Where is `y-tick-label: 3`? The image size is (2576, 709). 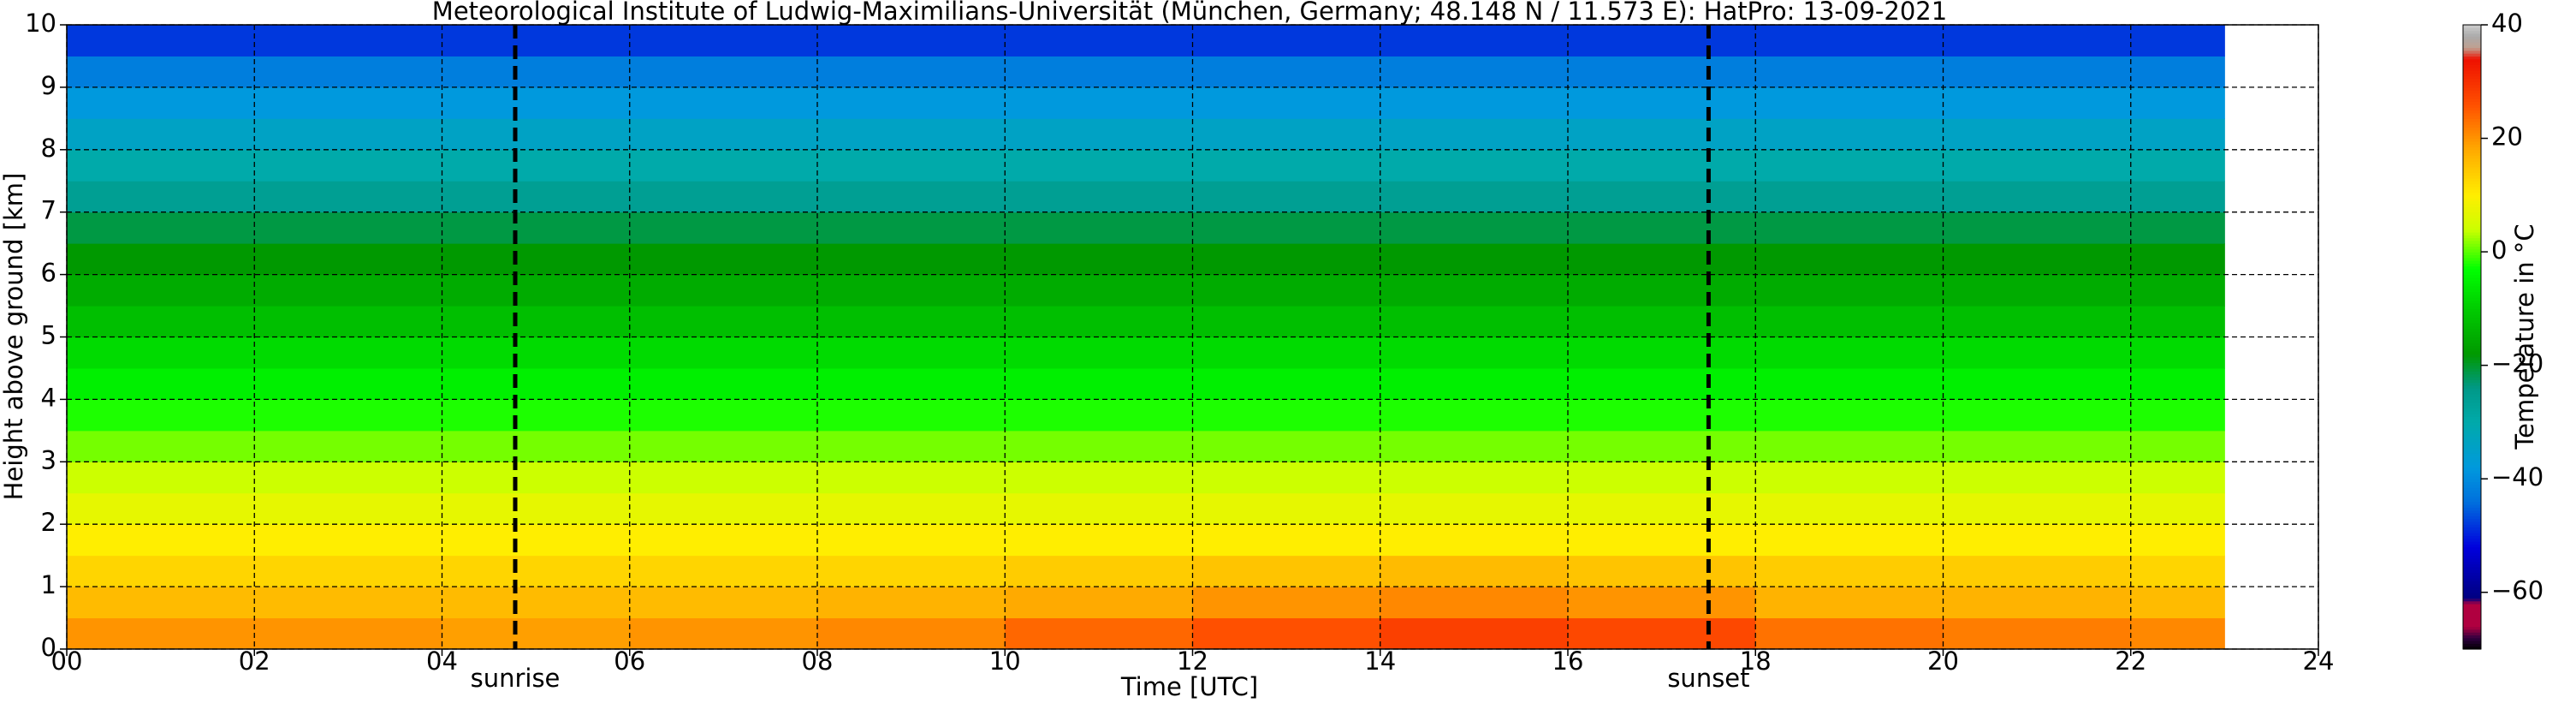 y-tick-label: 3 is located at coordinates (48, 459).